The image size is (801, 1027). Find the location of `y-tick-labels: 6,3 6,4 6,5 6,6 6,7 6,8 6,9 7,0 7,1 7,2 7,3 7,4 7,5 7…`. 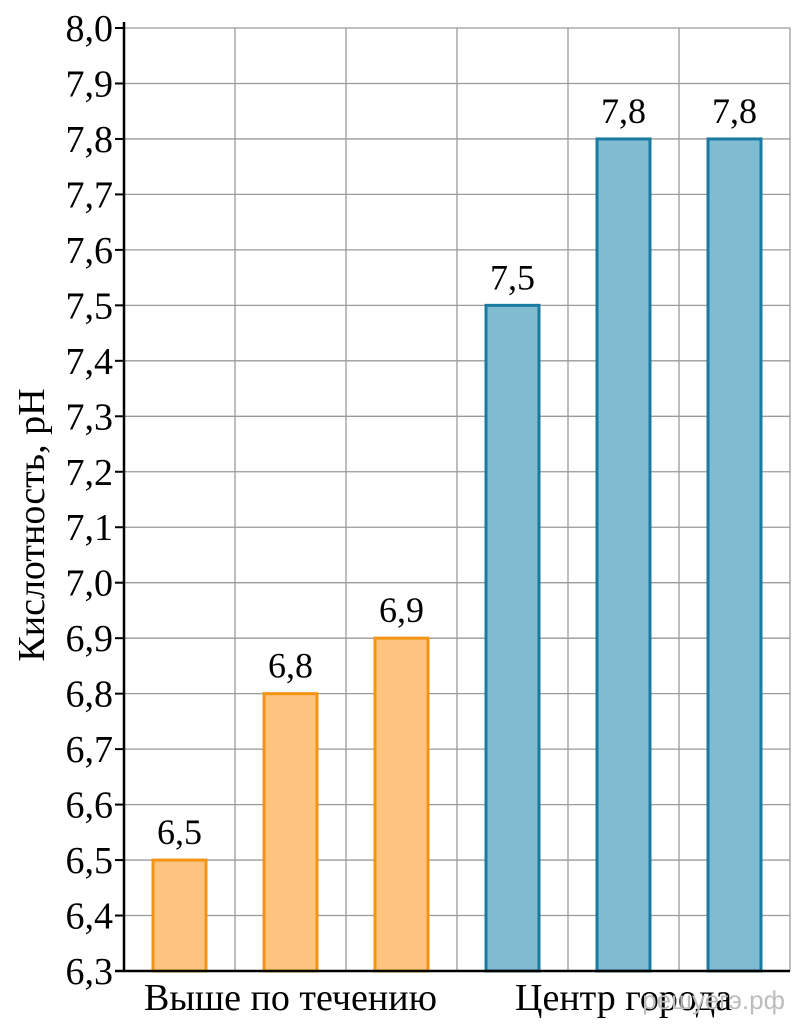

y-tick-labels: 6,3 6,4 6,5 6,6 6,7 6,8 6,9 7,0 7,1 7,2 7,3 7,4 7,5 7… is located at coordinates (90, 500).